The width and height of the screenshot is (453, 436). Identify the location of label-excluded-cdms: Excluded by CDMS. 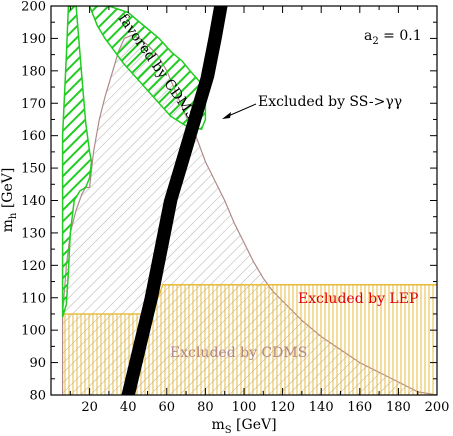
(238, 353).